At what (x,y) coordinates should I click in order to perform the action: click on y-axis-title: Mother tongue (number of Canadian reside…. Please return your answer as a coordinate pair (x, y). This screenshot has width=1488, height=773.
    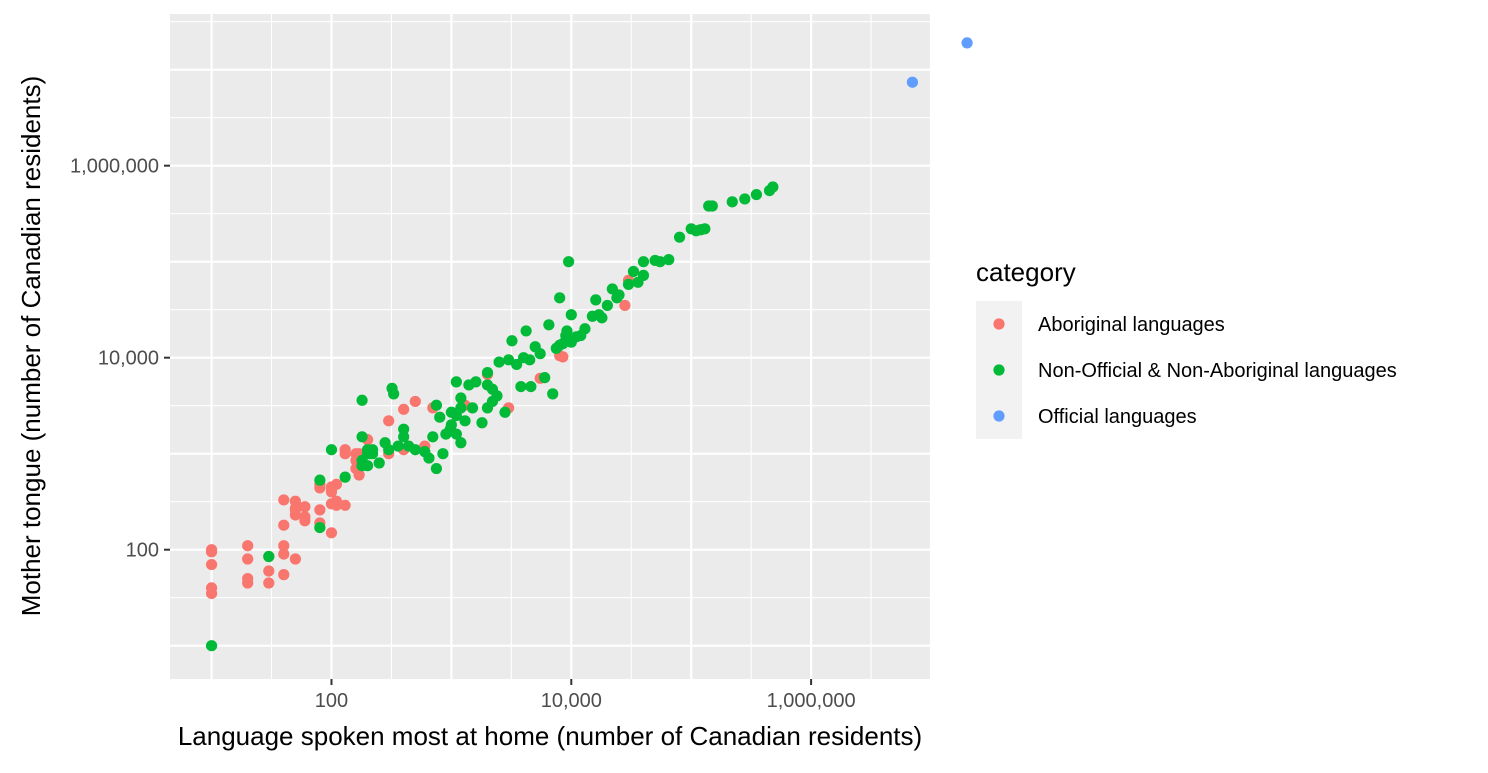
    Looking at the image, I should click on (31, 346).